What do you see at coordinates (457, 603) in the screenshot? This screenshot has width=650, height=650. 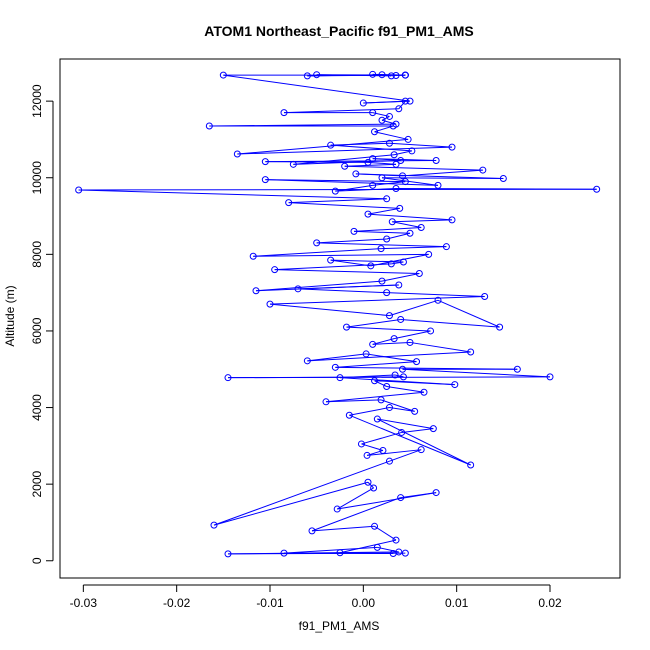 I see `x-tick-label: 0.01` at bounding box center [457, 603].